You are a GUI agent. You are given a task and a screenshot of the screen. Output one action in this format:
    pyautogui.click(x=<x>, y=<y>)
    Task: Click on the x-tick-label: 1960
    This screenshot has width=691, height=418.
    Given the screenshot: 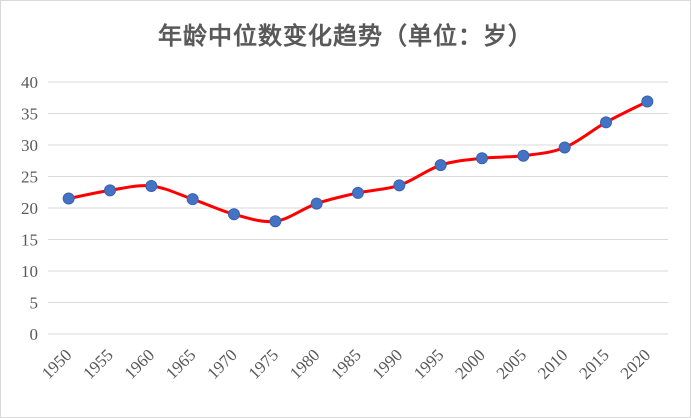 What is the action you would take?
    pyautogui.click(x=139, y=363)
    